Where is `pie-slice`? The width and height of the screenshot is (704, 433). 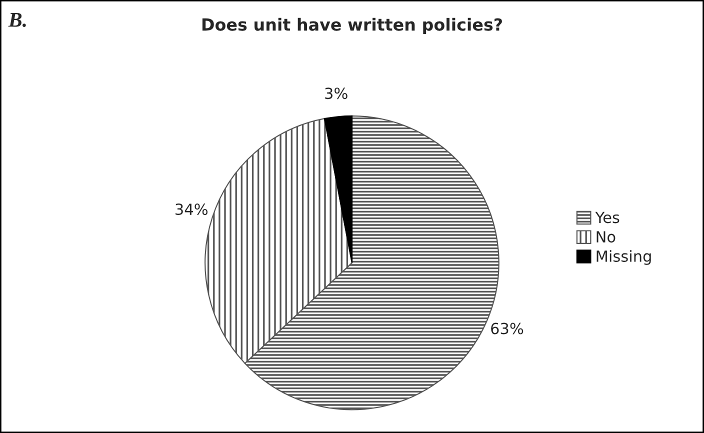
pie-slice is located at coordinates (338, 189).